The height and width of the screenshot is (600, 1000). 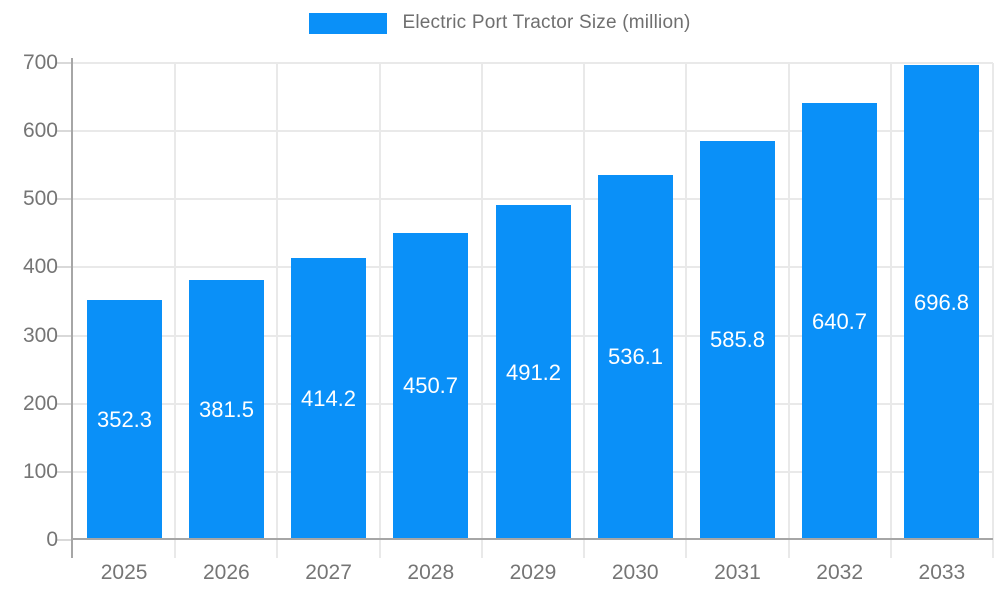 I want to click on legend-swatch, so click(x=348, y=23).